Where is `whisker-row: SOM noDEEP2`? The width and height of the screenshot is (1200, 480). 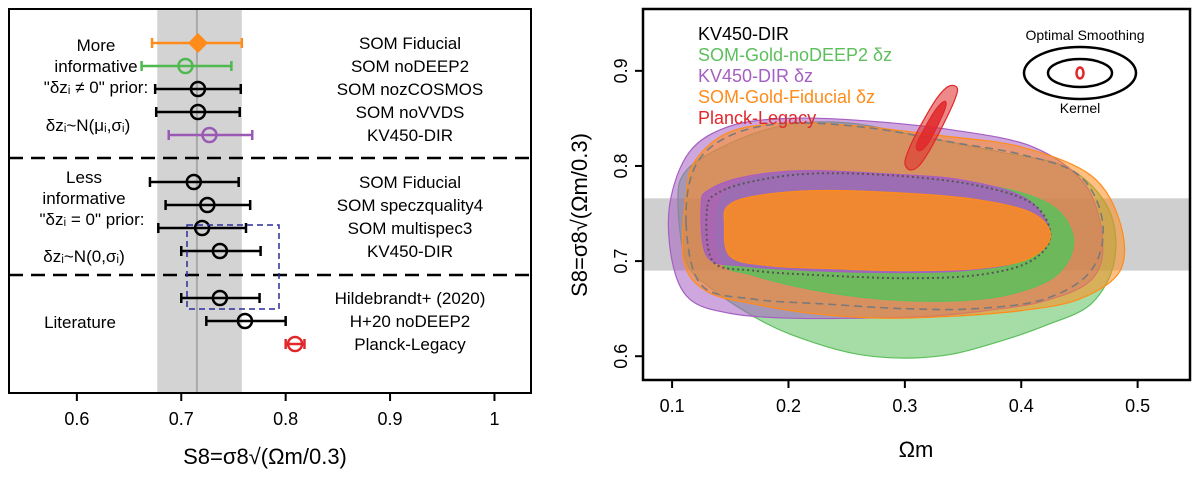
whisker-row: SOM noDEEP2 is located at coordinates (304, 66).